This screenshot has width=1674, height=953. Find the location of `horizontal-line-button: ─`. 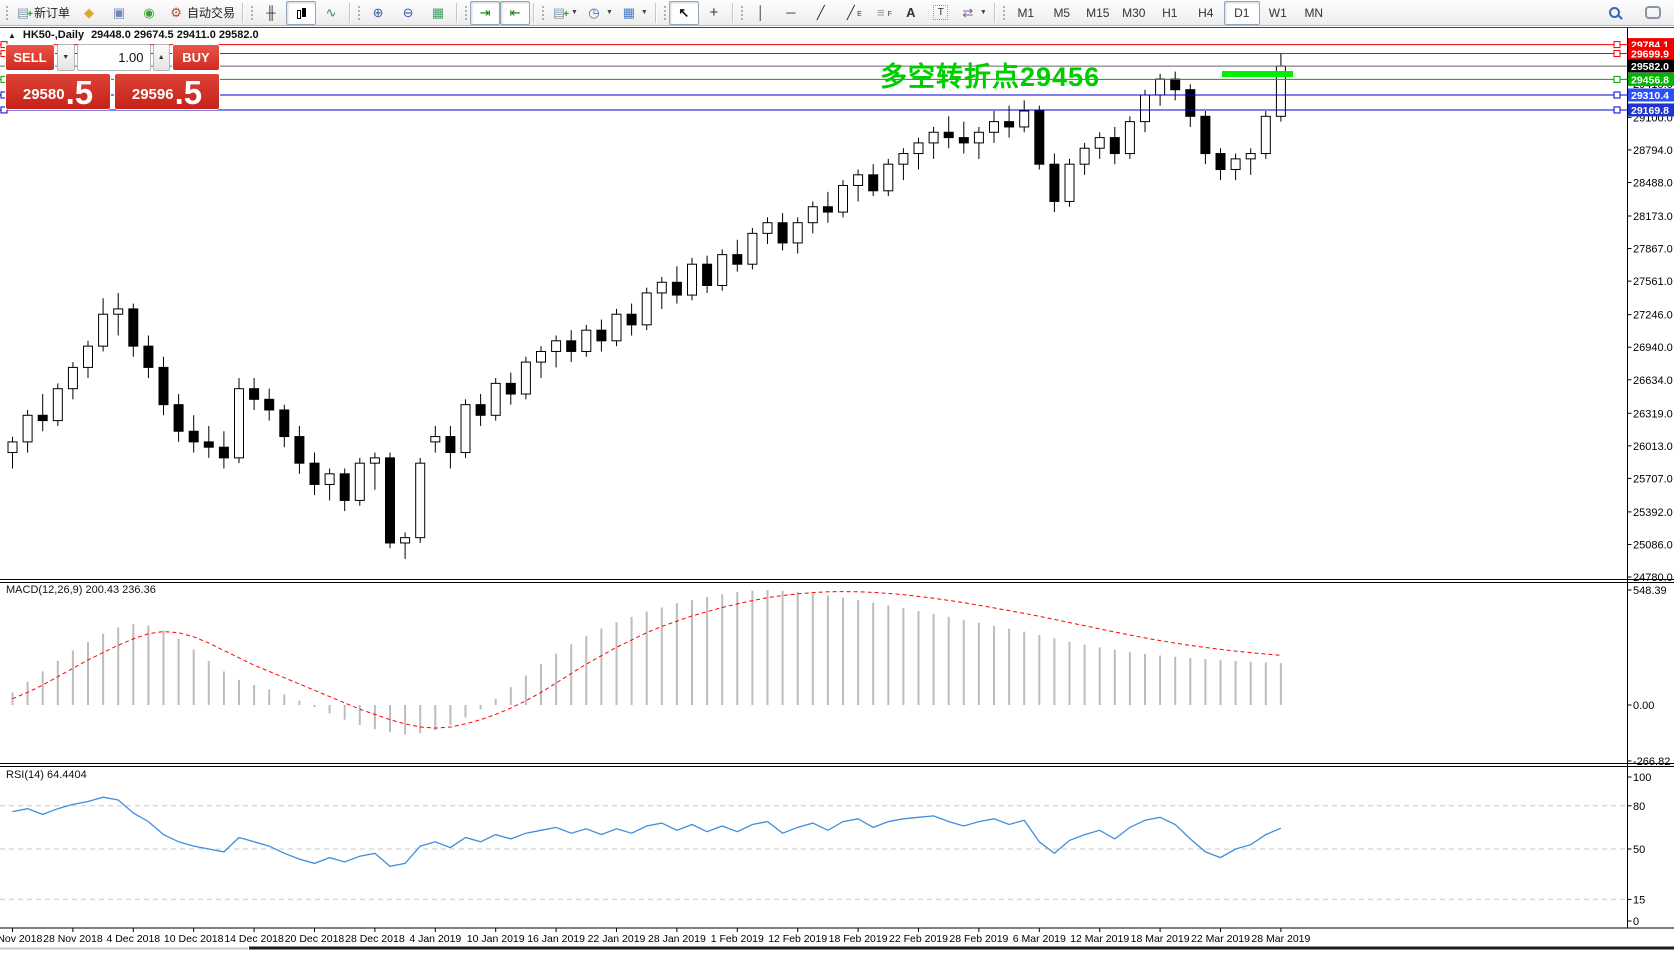

horizontal-line-button: ─ is located at coordinates (791, 13).